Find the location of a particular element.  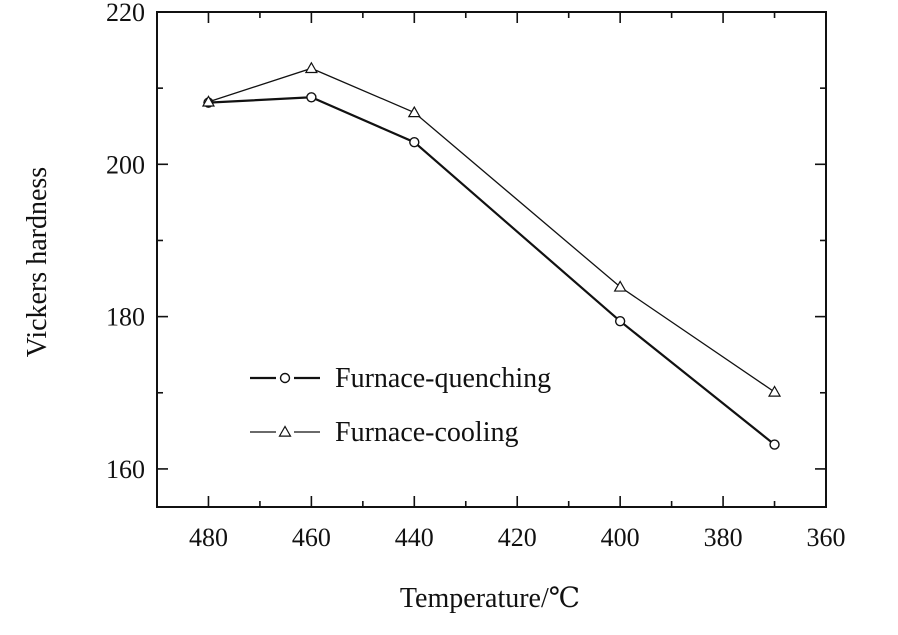

y-tick-label: 160 is located at coordinates (125, 469).